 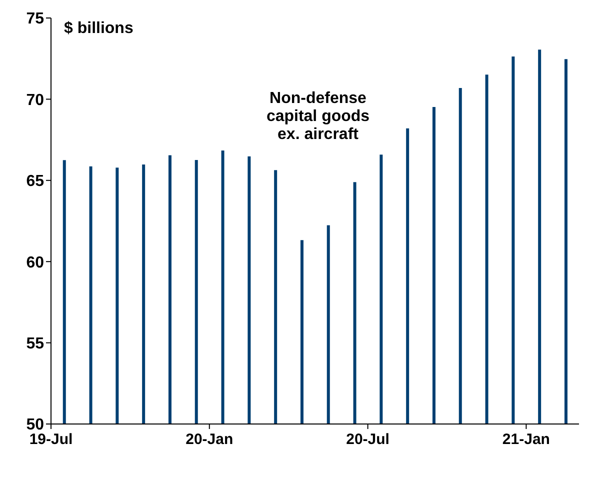 I want to click on y-tick-label: 70, so click(x=35, y=100).